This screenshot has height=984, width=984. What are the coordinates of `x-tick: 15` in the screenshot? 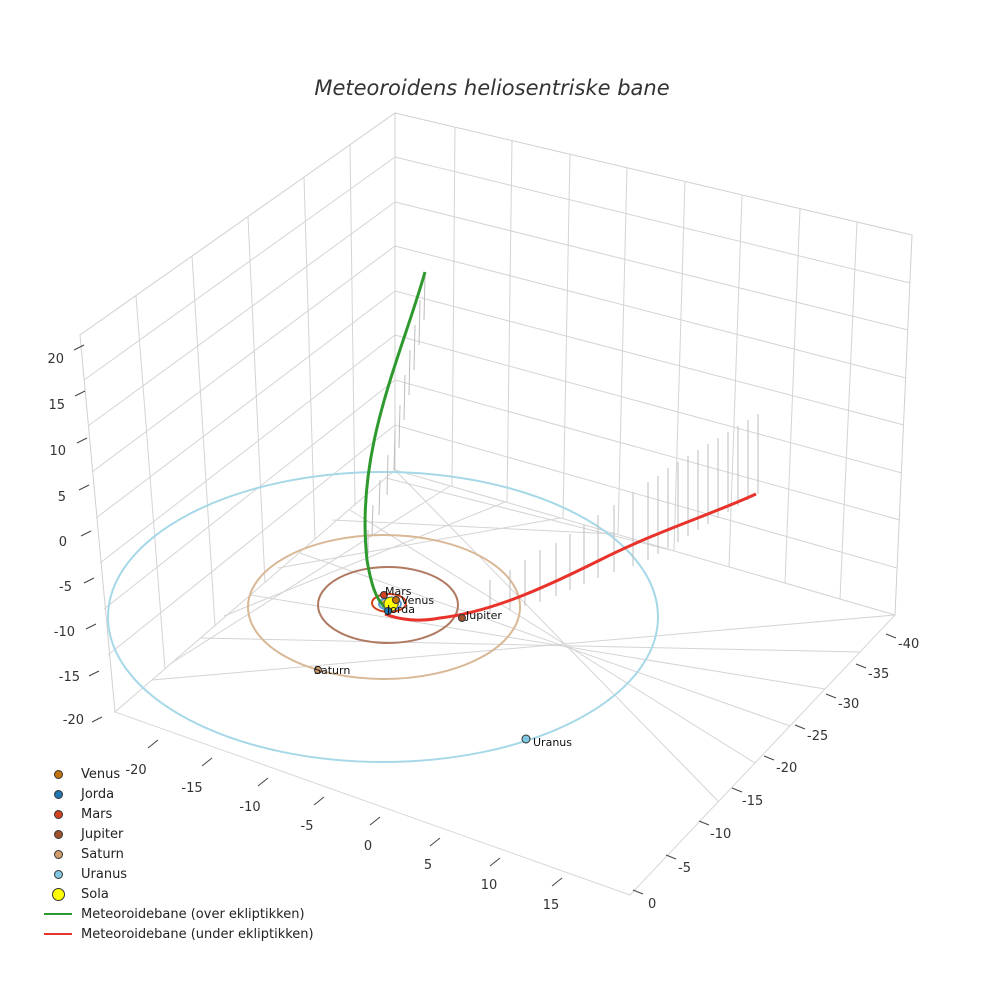 It's located at (551, 905).